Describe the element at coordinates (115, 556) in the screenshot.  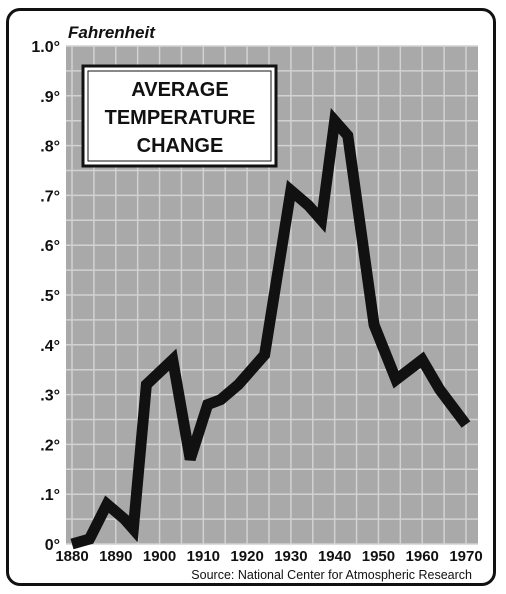
I see `x-tick-label: 1890` at that location.